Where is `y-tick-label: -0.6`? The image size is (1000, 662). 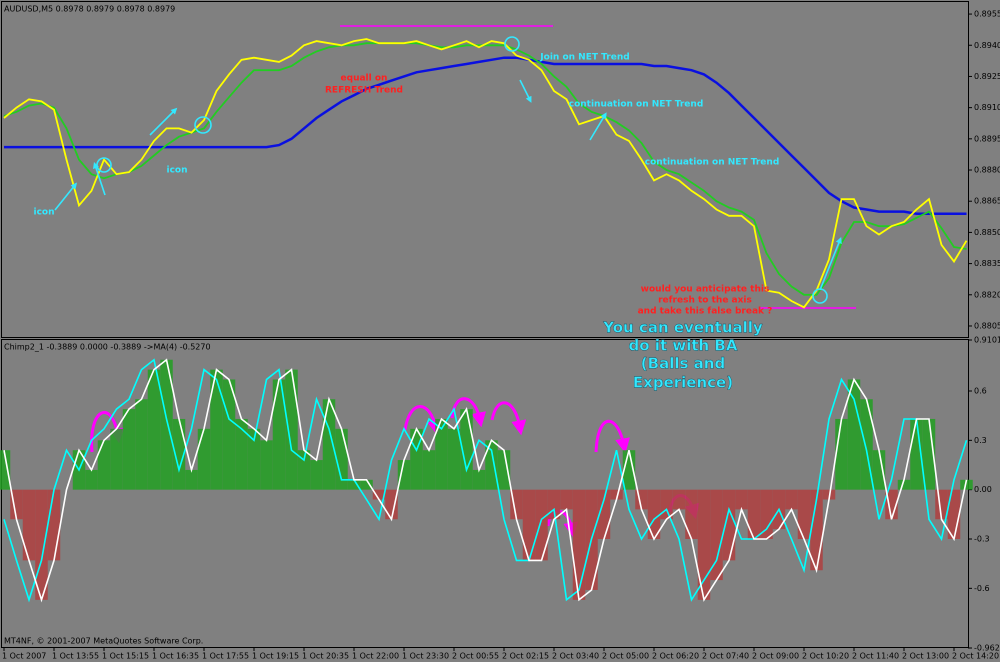 y-tick-label: -0.6 is located at coordinates (982, 588).